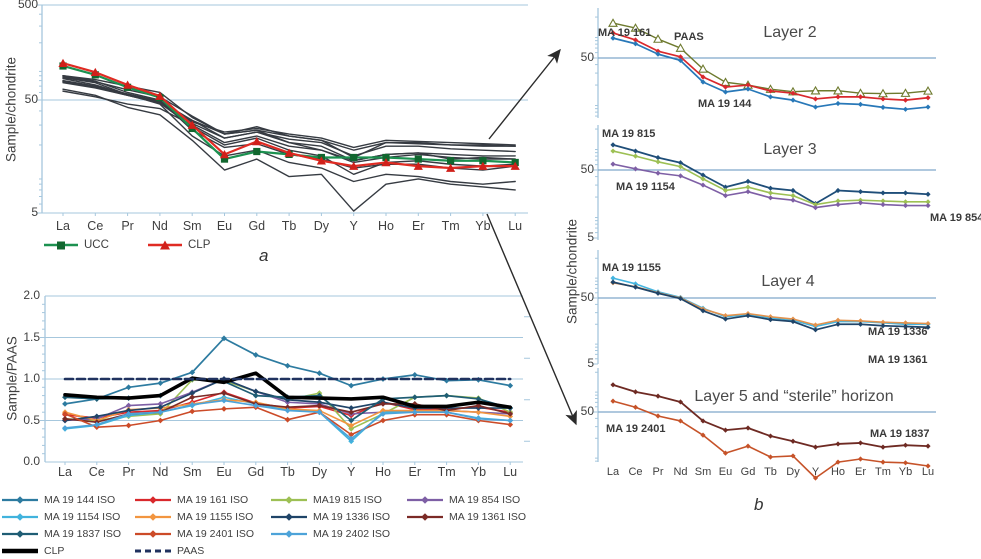 This screenshot has width=981, height=559. Describe the element at coordinates (11, 109) in the screenshot. I see `chart-a-y-axis-title: Sample/chondrite` at that location.